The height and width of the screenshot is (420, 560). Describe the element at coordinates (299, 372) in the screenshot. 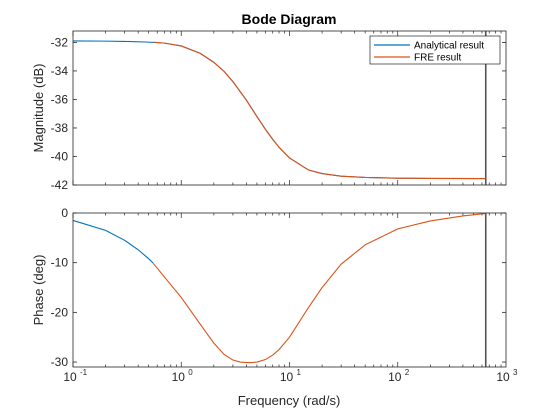

I see `xtick-exponent: 1` at that location.